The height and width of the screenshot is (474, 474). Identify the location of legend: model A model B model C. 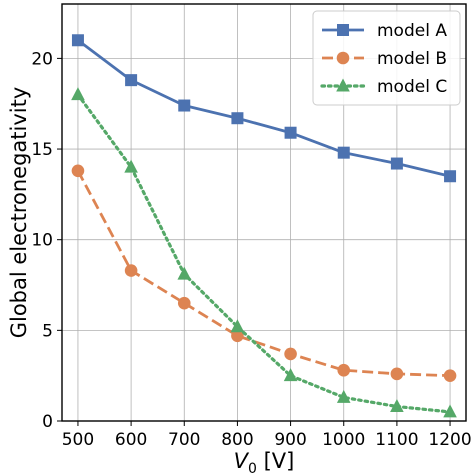
(386, 58).